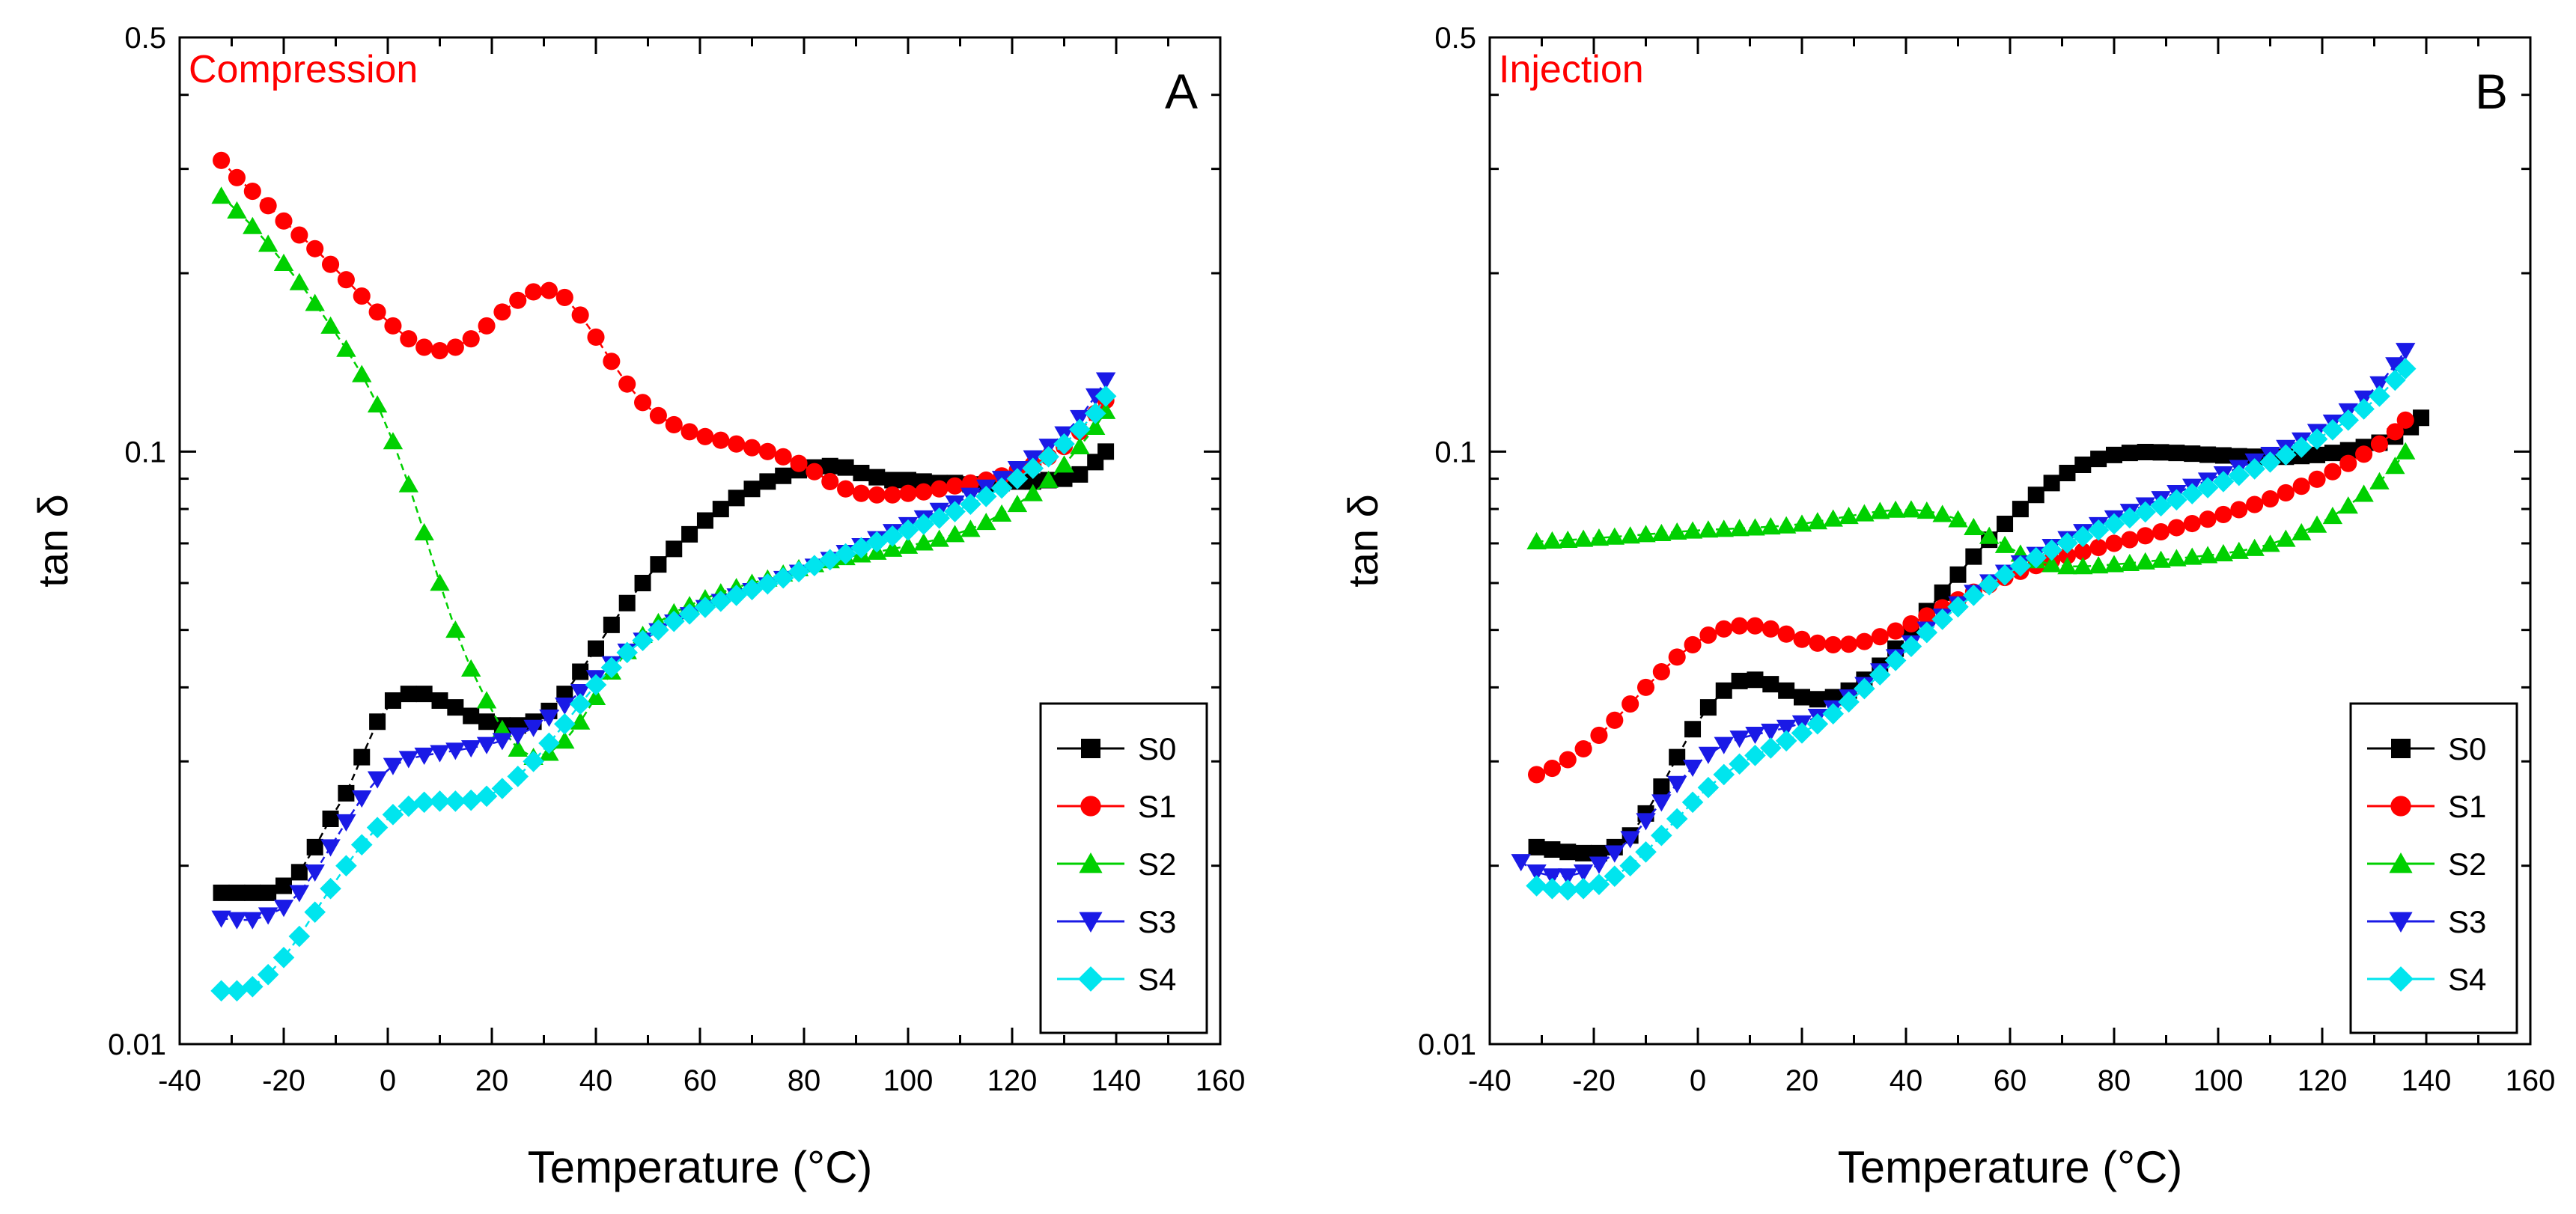 Image resolution: width=2576 pixels, height=1214 pixels. Describe the element at coordinates (52, 541) in the screenshot. I see `y-axis-title: tan δ` at that location.